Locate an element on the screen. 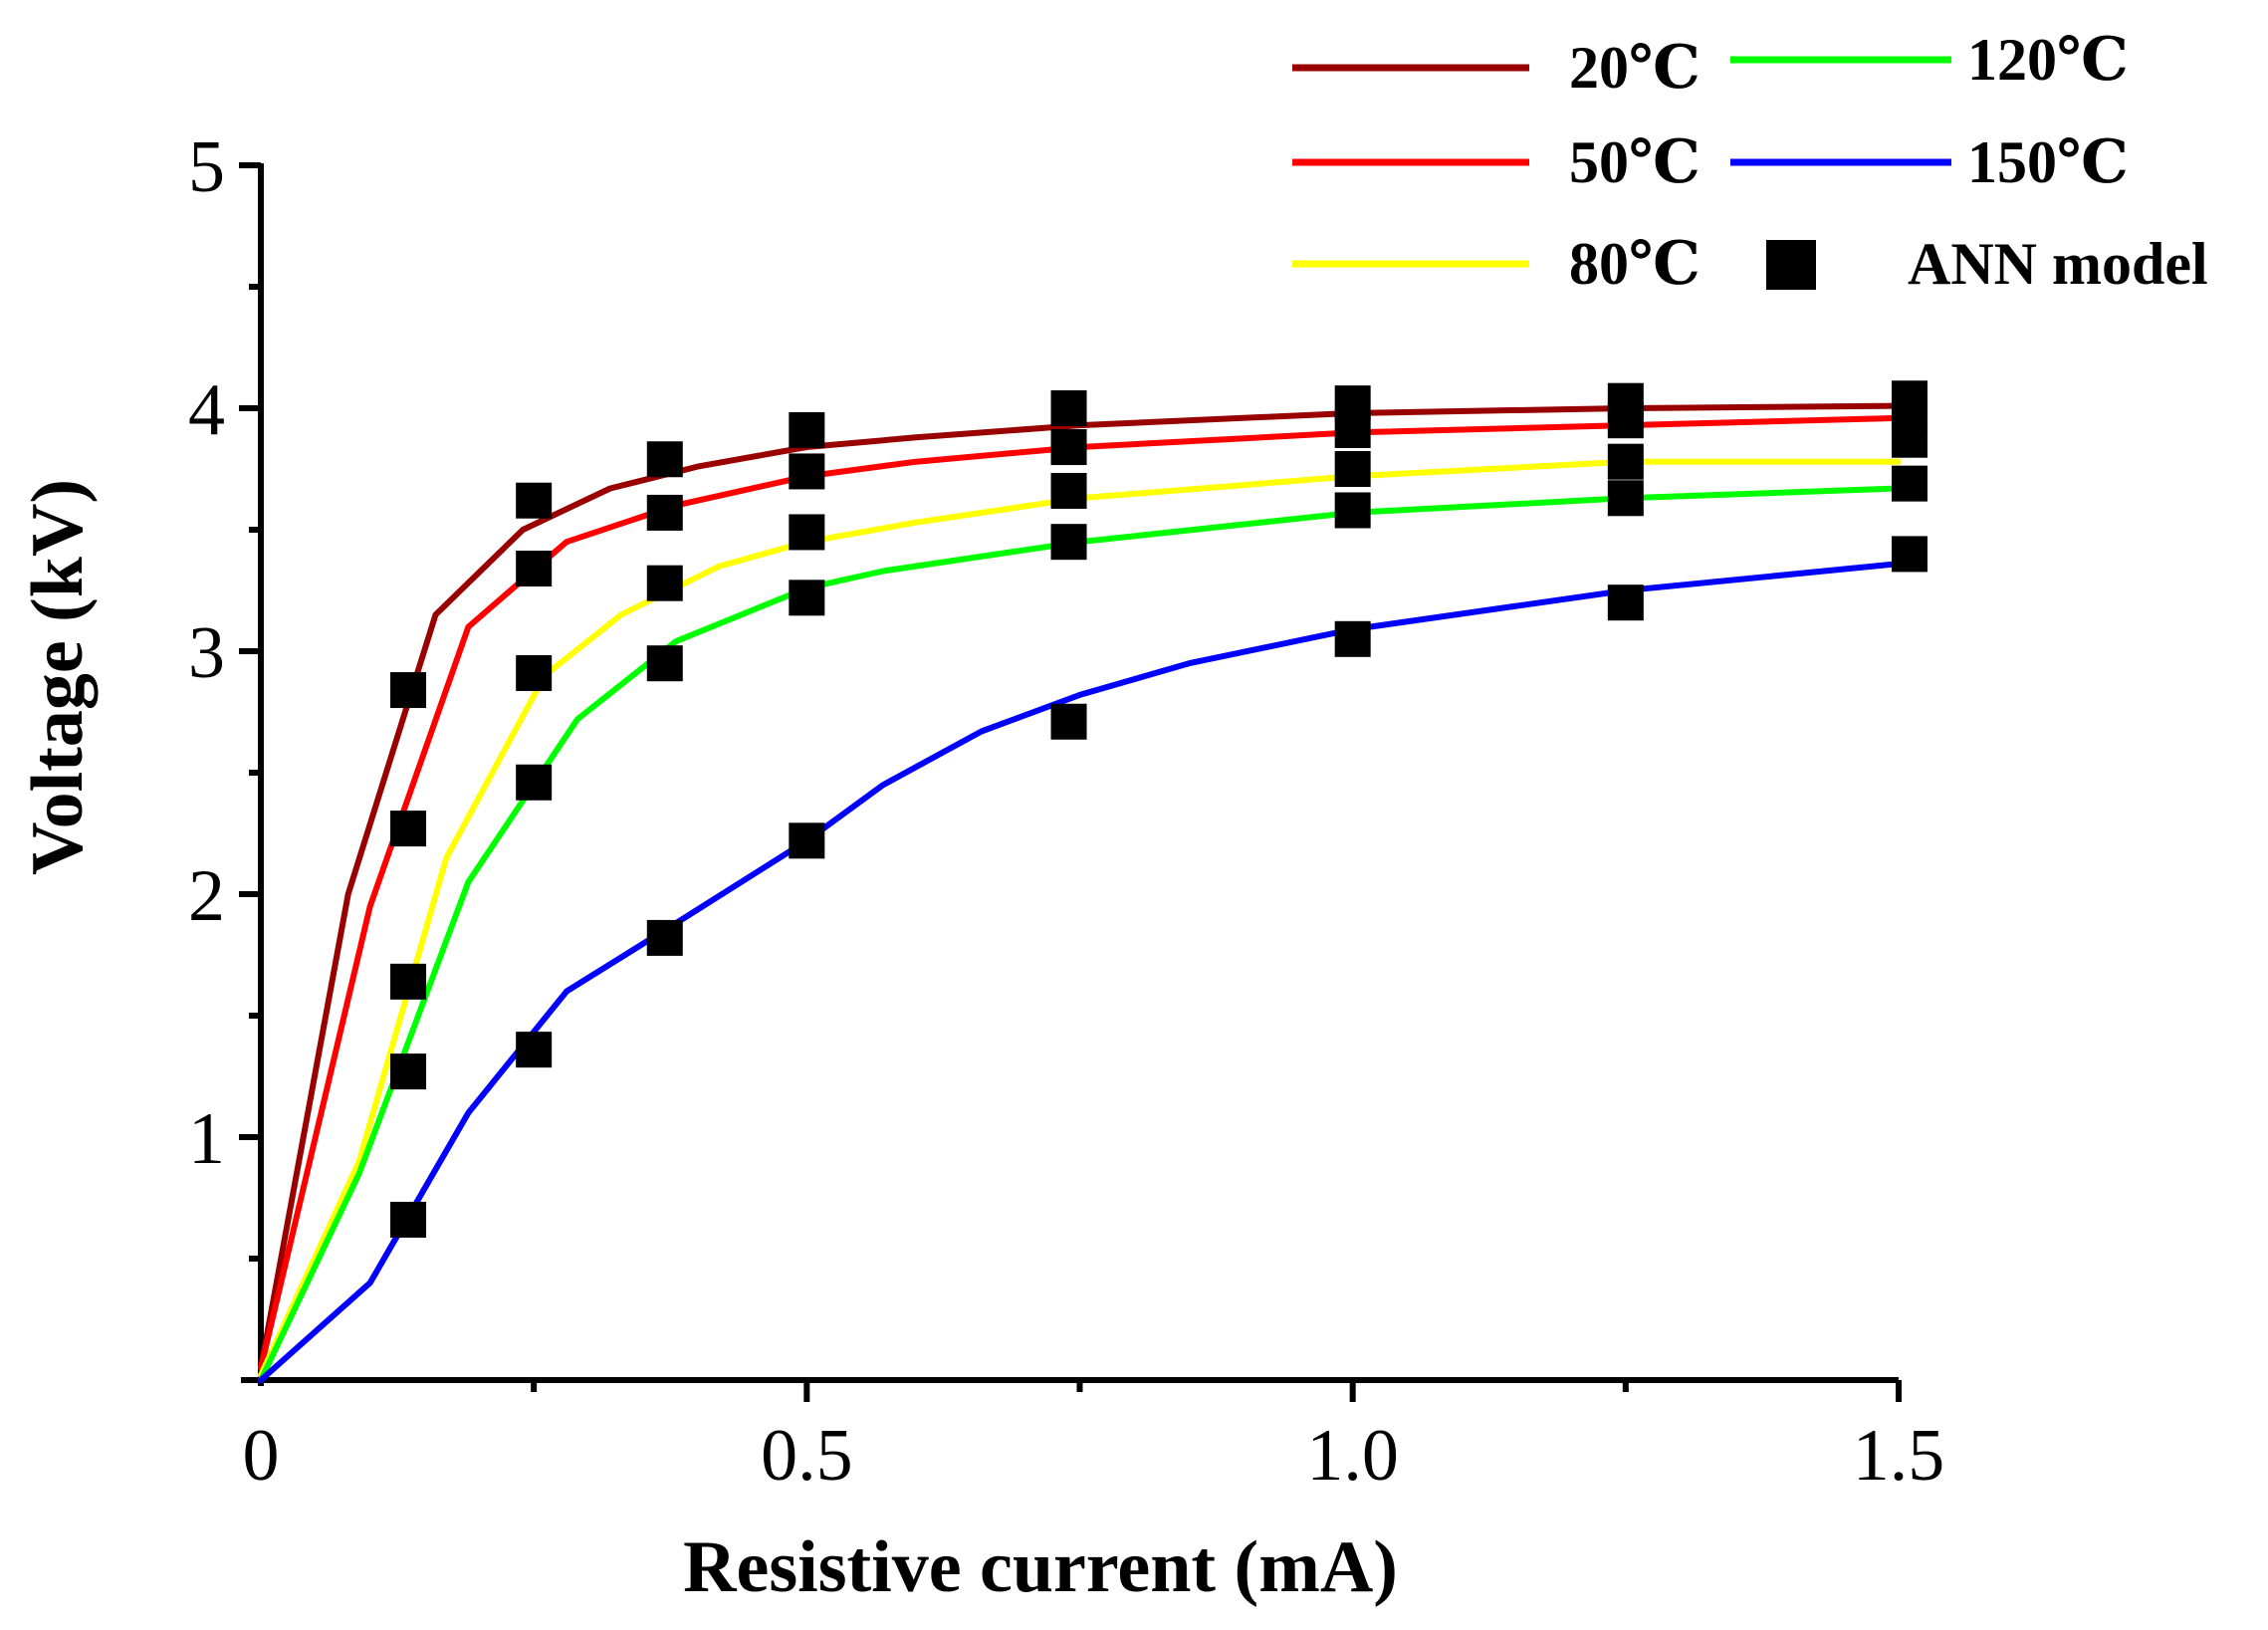 This screenshot has height=1630, width=2268. y-tick-label: 5 is located at coordinates (206, 167).